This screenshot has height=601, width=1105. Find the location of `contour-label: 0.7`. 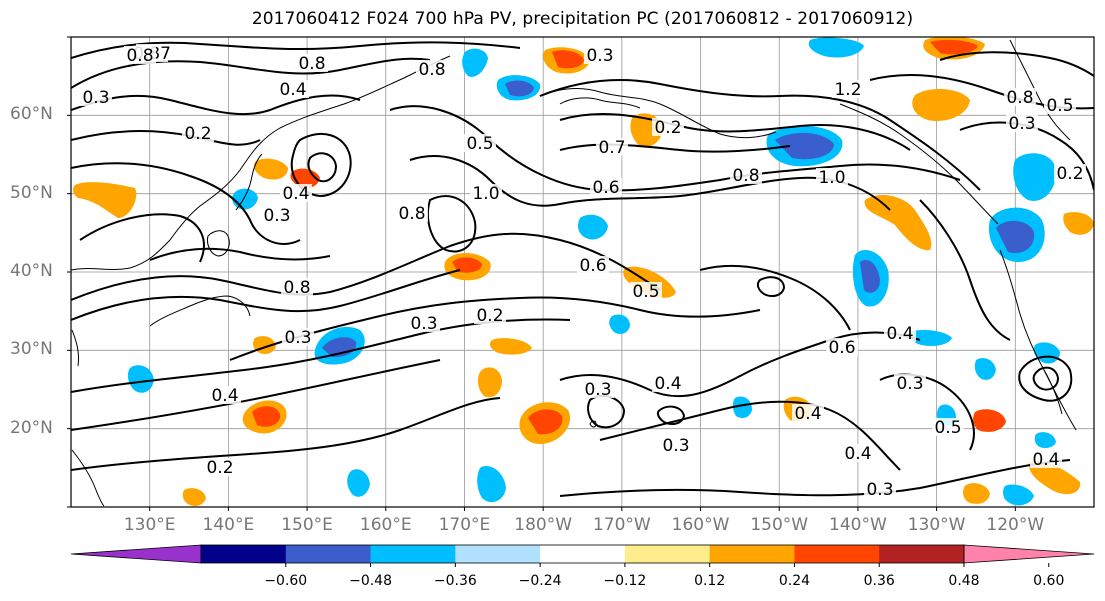

contour-label: 0.7 is located at coordinates (611, 148).